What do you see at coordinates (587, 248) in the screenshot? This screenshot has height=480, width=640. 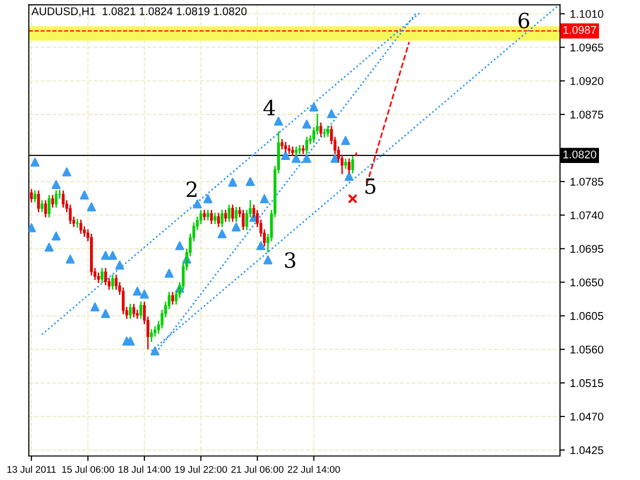 I see `y-tick-label: 1.0695` at bounding box center [587, 248].